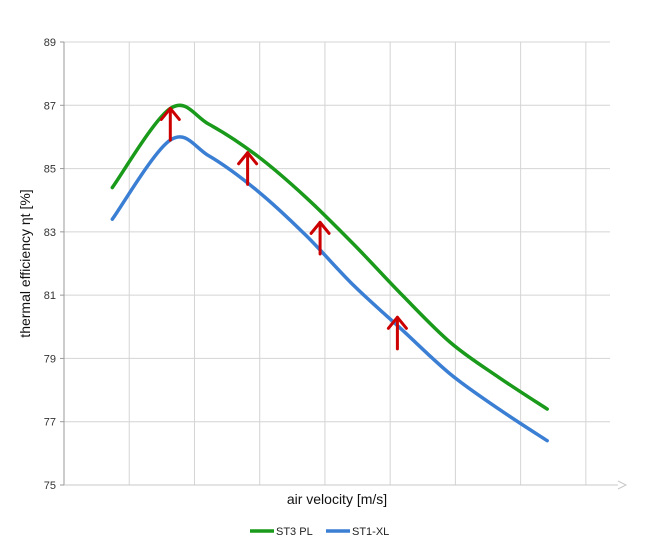 The height and width of the screenshot is (548, 656). I want to click on y-tick-label: 79, so click(50, 359).